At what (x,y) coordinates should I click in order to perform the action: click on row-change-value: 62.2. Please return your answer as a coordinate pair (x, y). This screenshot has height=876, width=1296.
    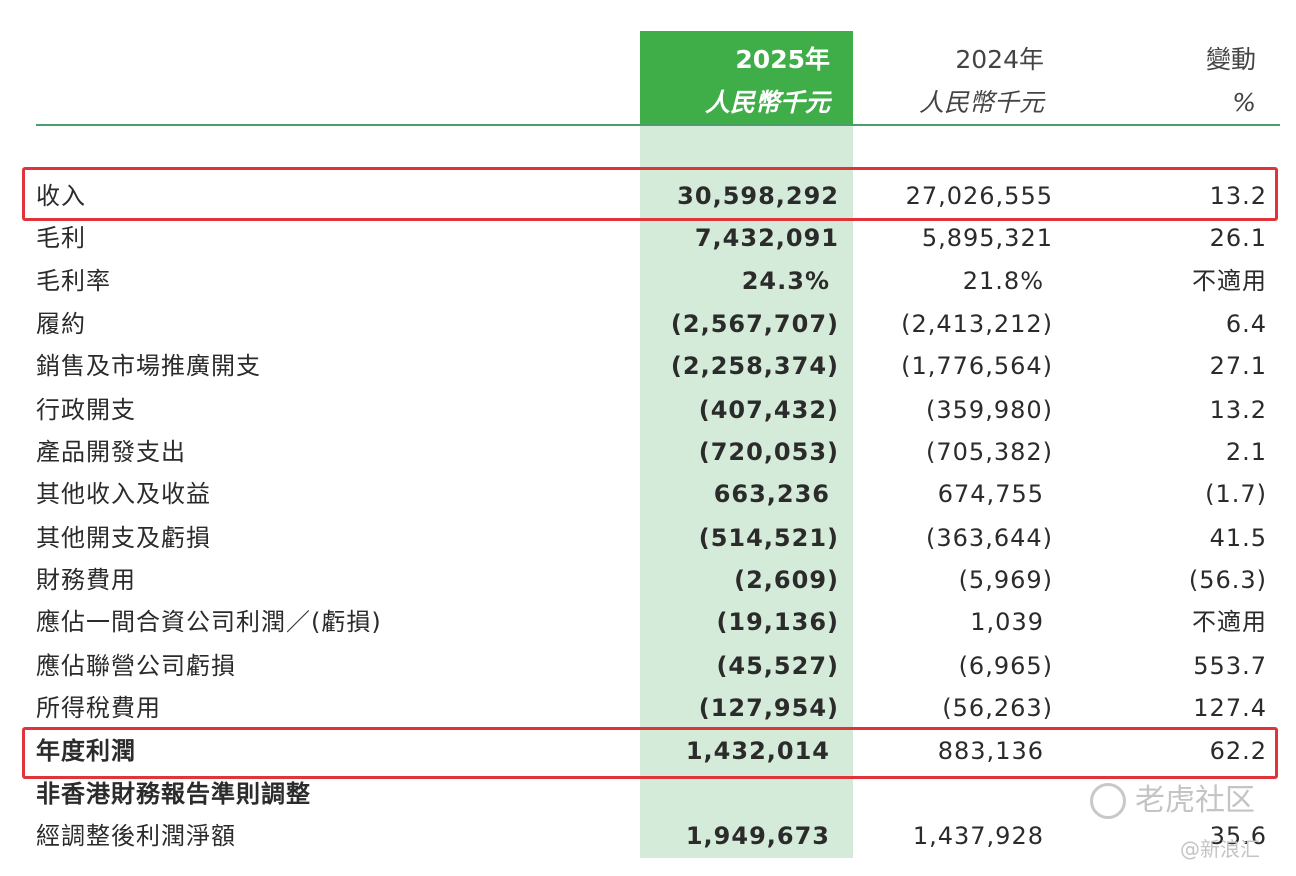
    Looking at the image, I should click on (1238, 751).